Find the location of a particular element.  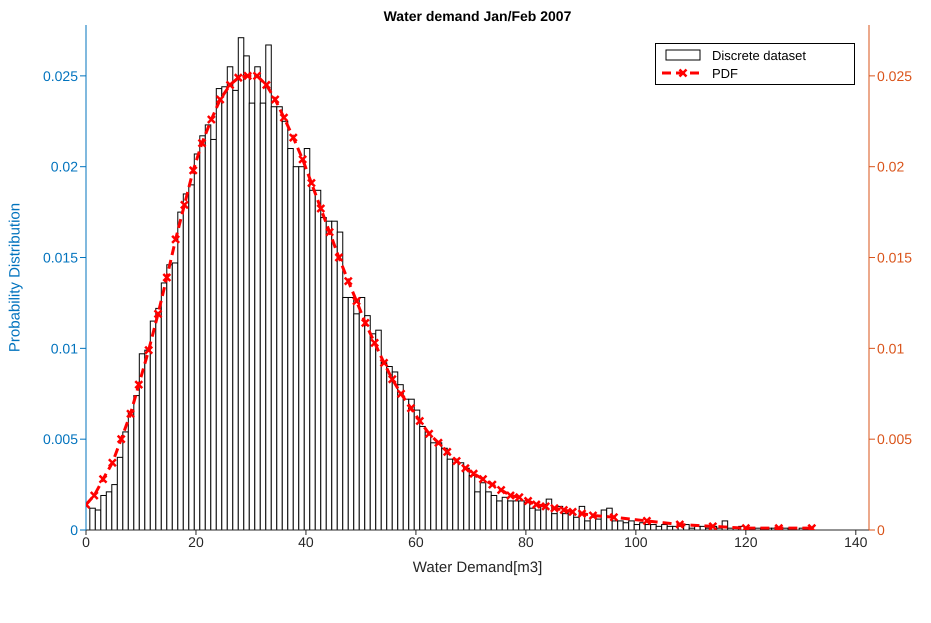

y2-tick-label: 0.01 is located at coordinates (890, 348).